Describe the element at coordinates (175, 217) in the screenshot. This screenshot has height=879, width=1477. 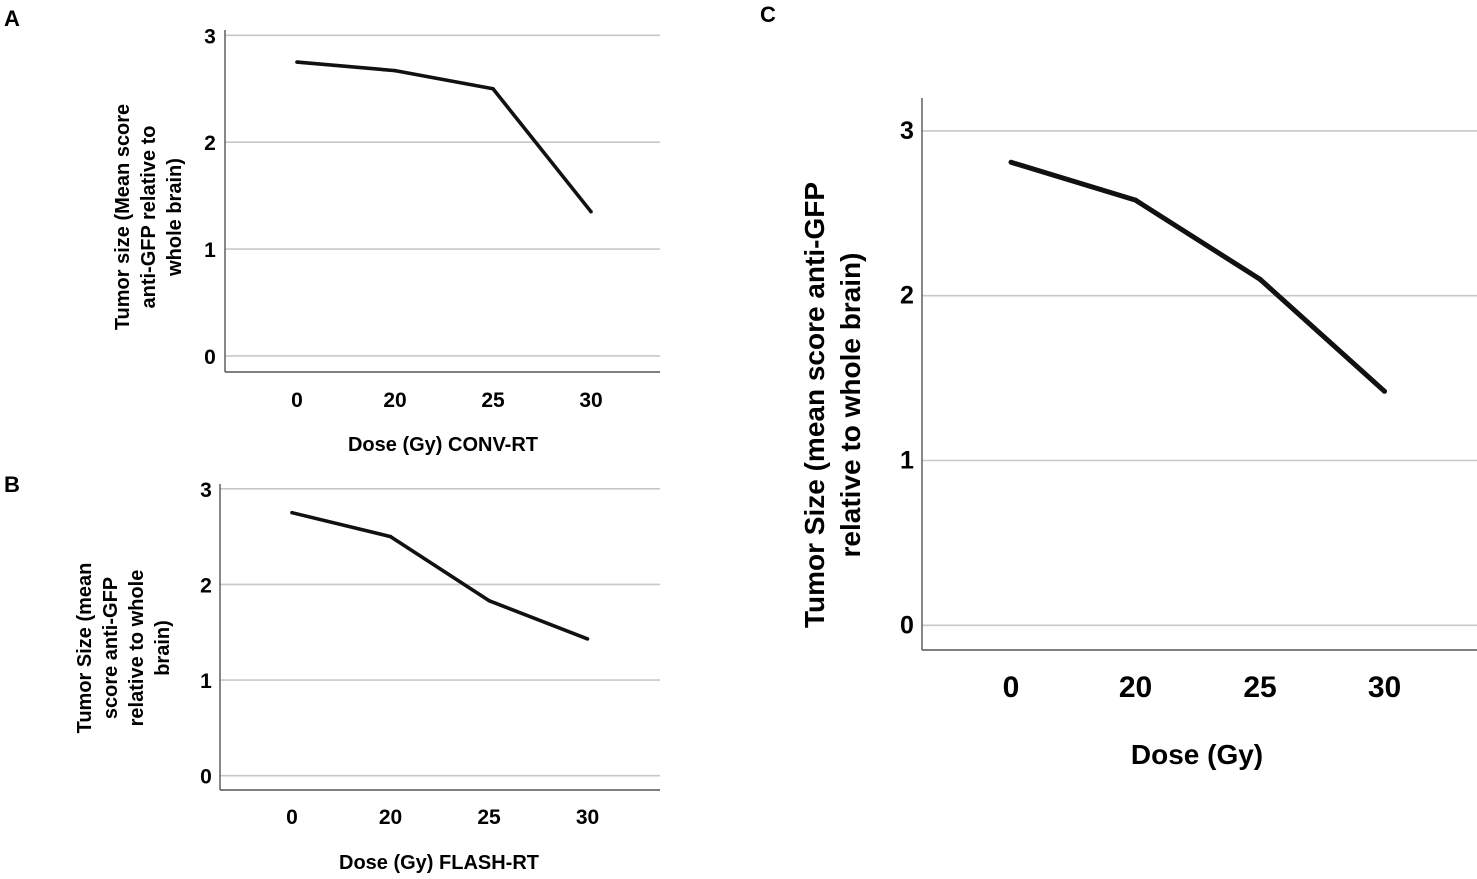
I see `y-axis-title-line: whole brain)` at that location.